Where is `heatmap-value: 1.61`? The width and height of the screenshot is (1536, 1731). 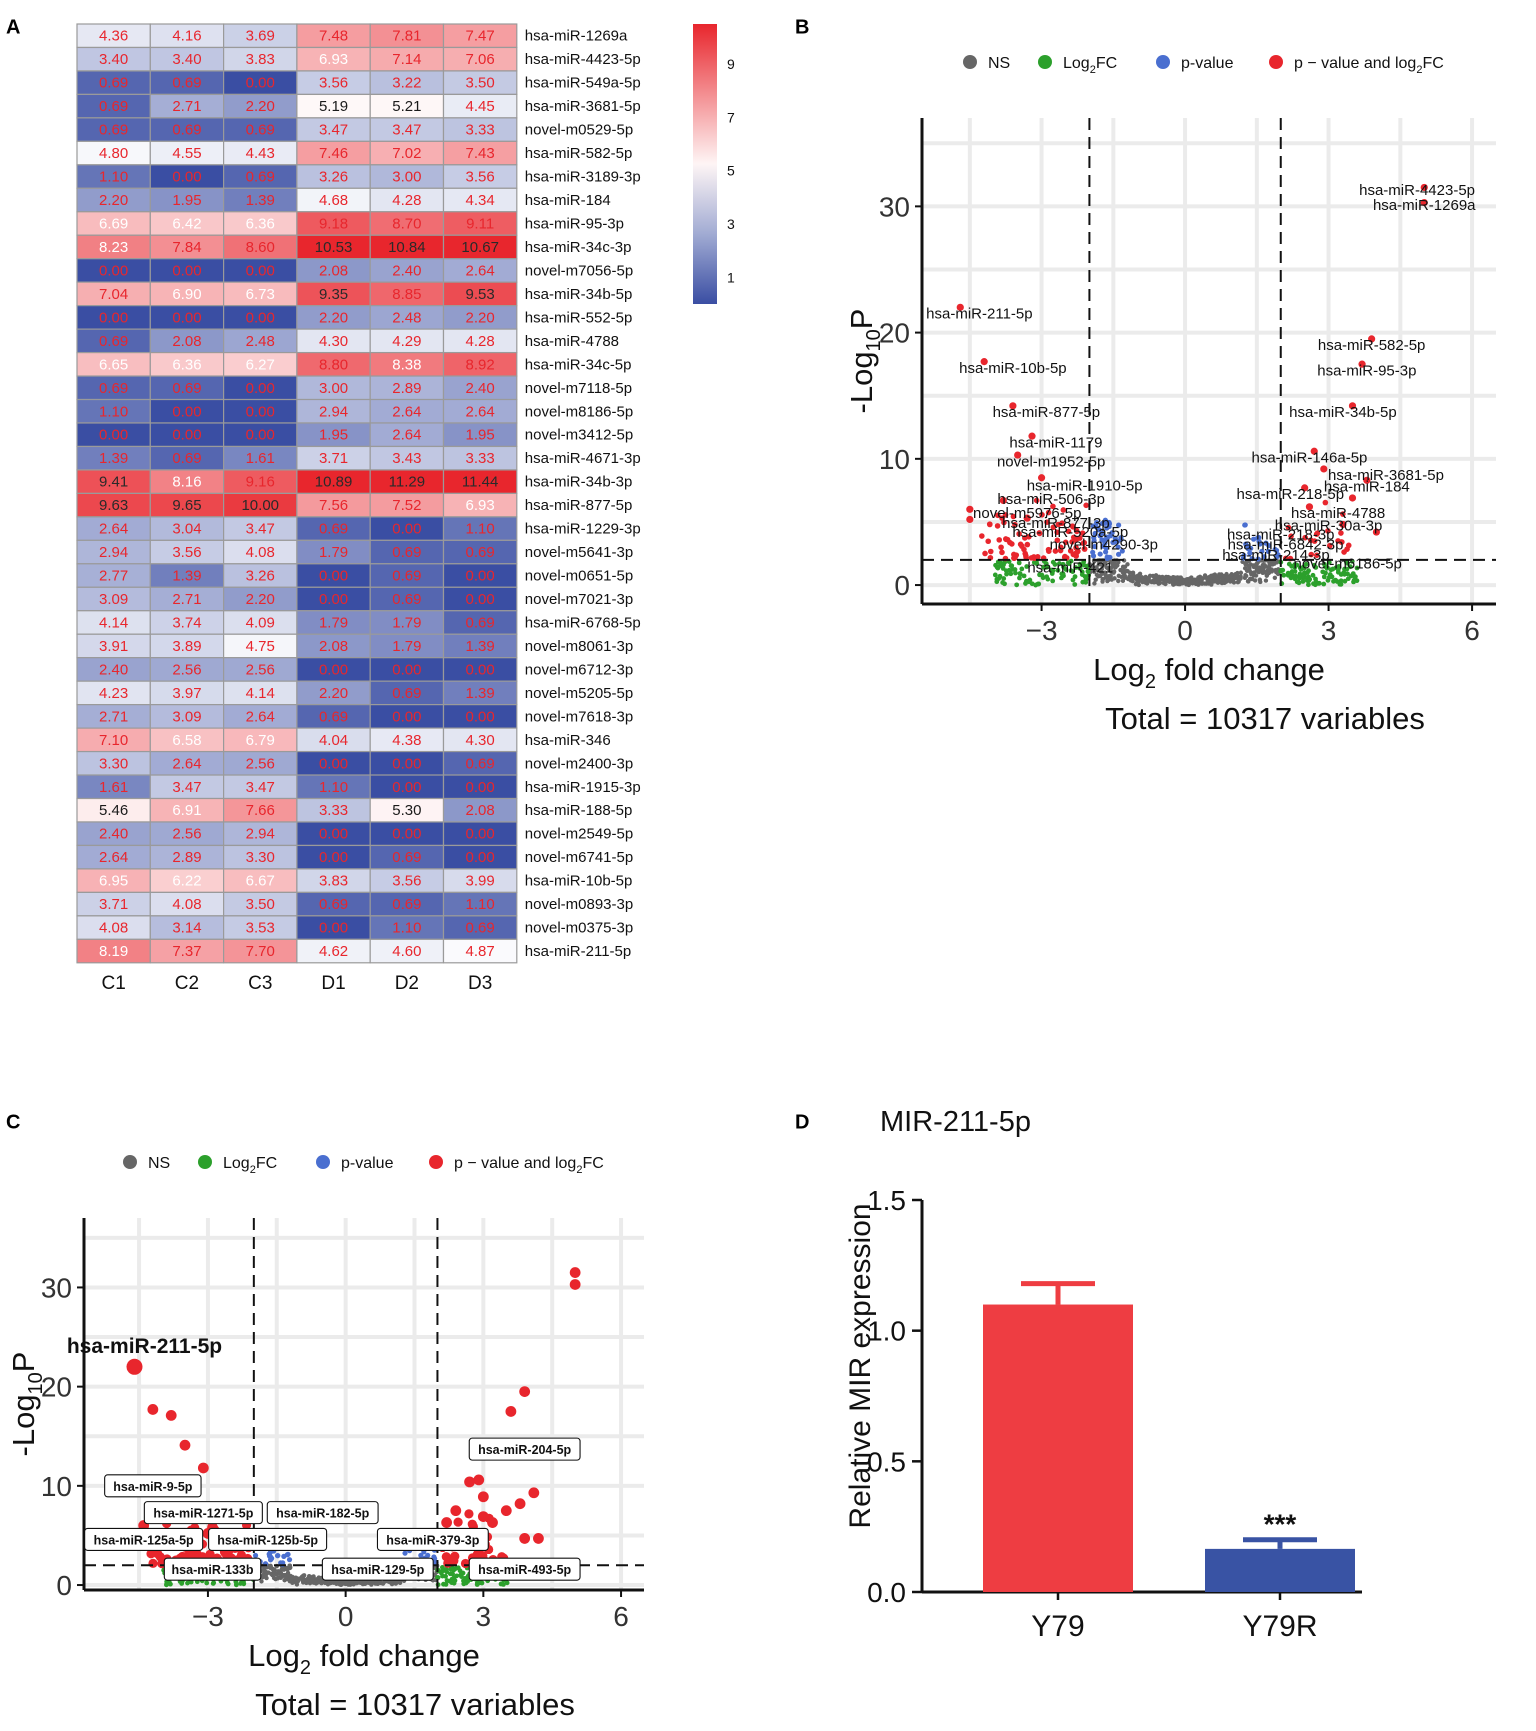
heatmap-value: 1.61 is located at coordinates (260, 458).